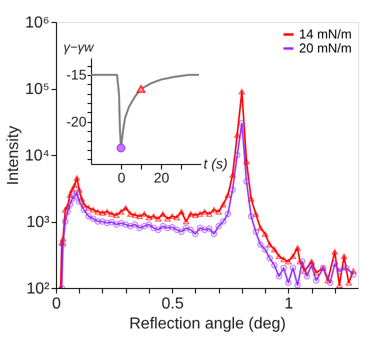  Describe the element at coordinates (37, 23) in the screenshot. I see `y-tick-label: 10⁶` at that location.